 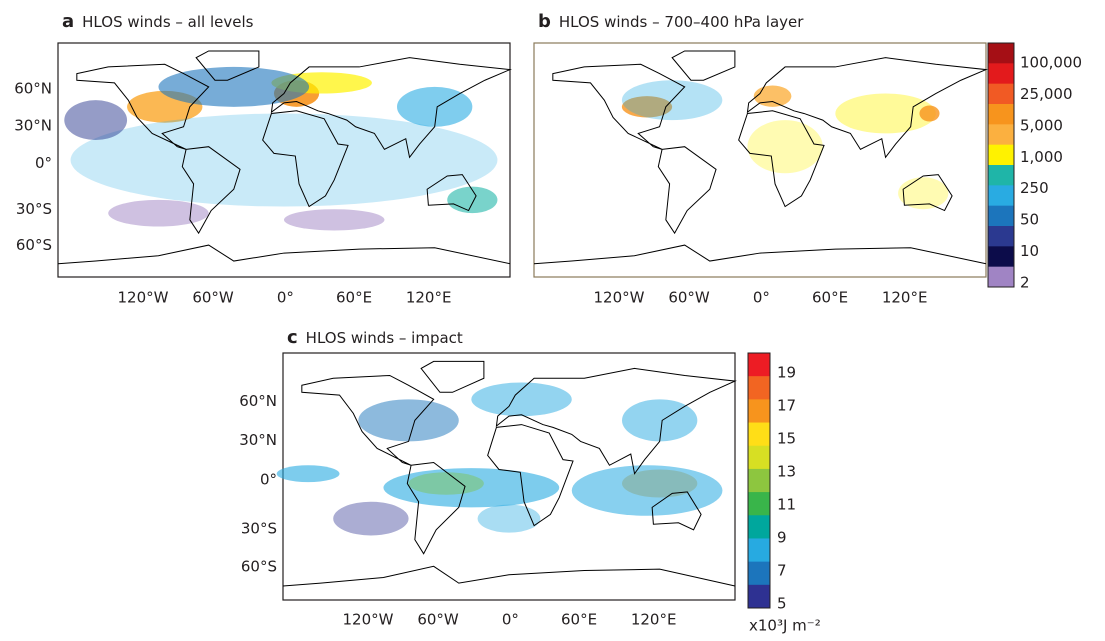 What do you see at coordinates (1029, 251) in the screenshot?
I see `colorbar-label: 10` at bounding box center [1029, 251].